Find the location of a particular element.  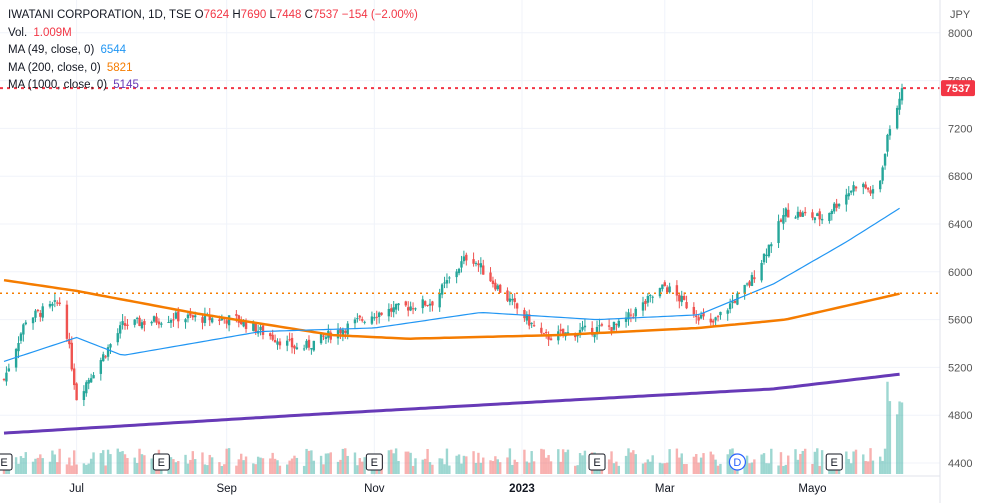

legend-ma1000-row: MA (1000, close, 0) 5145 is located at coordinates (213, 86).